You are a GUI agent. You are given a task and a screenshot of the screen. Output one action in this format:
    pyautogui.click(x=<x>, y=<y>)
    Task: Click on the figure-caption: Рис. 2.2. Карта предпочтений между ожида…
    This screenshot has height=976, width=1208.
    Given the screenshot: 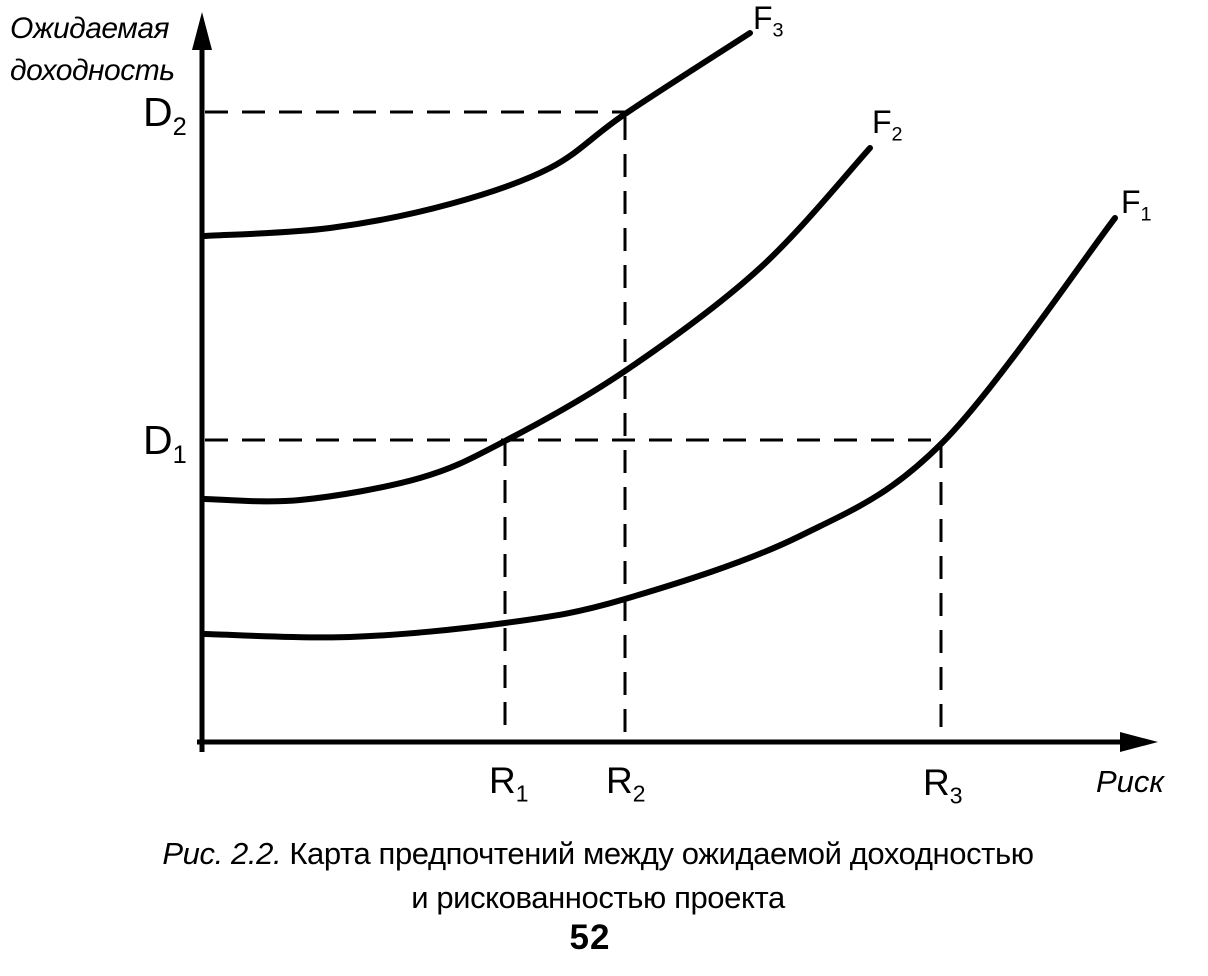 What is the action you would take?
    pyautogui.click(x=598, y=876)
    